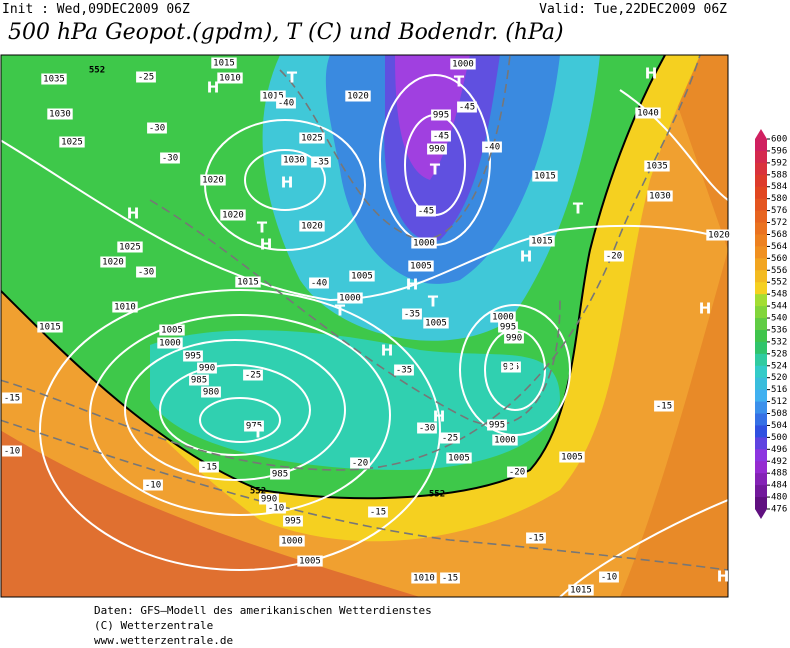 This screenshot has height=648, width=790. I want to click on scale-label: 516, so click(779, 390).